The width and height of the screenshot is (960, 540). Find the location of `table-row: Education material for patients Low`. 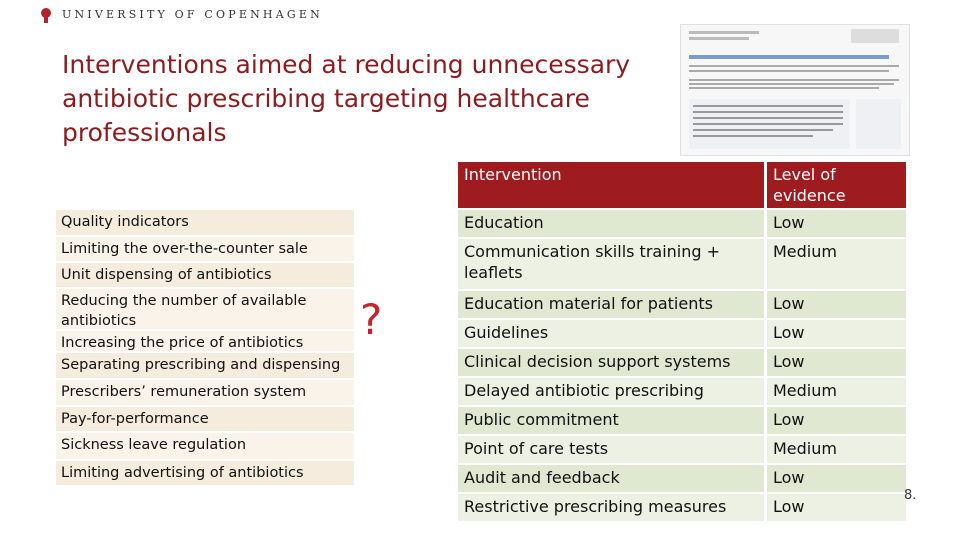

table-row: Education material for patients Low is located at coordinates (682, 304).